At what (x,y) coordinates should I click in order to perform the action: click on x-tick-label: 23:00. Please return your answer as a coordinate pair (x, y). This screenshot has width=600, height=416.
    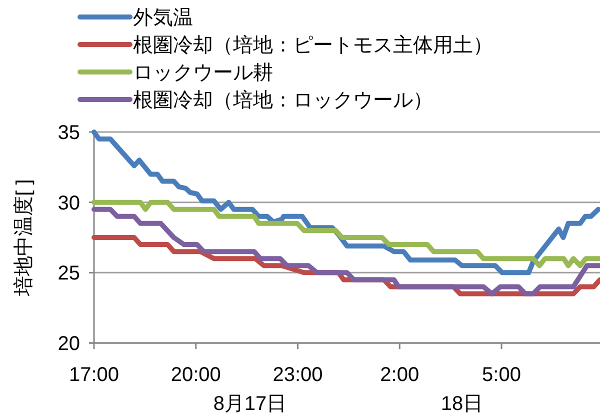
    Looking at the image, I should click on (297, 375).